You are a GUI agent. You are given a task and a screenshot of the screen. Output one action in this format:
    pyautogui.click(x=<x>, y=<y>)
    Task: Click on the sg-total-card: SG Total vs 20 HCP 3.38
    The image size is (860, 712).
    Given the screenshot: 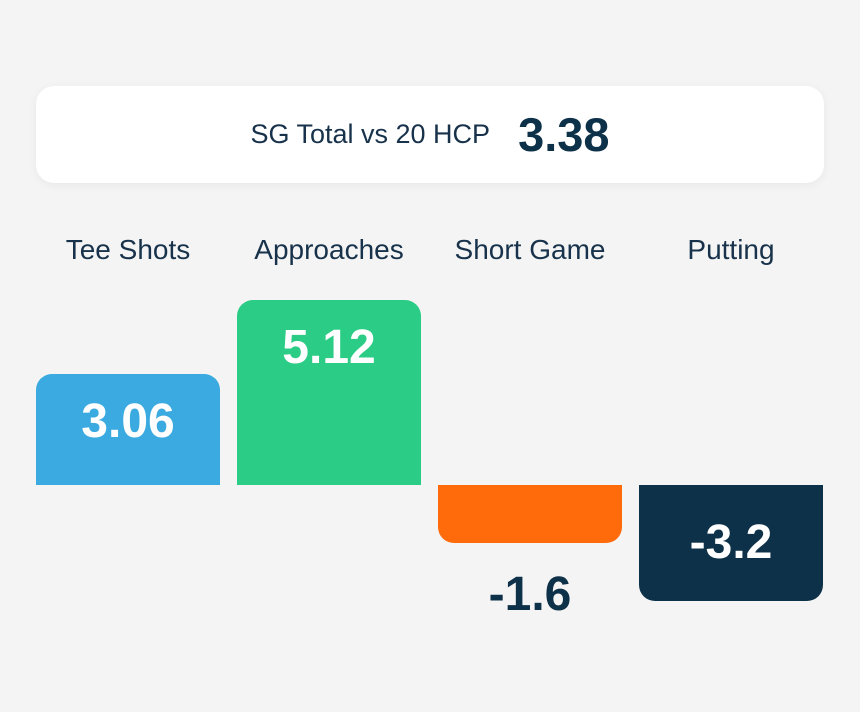 What is the action you would take?
    pyautogui.click(x=430, y=134)
    